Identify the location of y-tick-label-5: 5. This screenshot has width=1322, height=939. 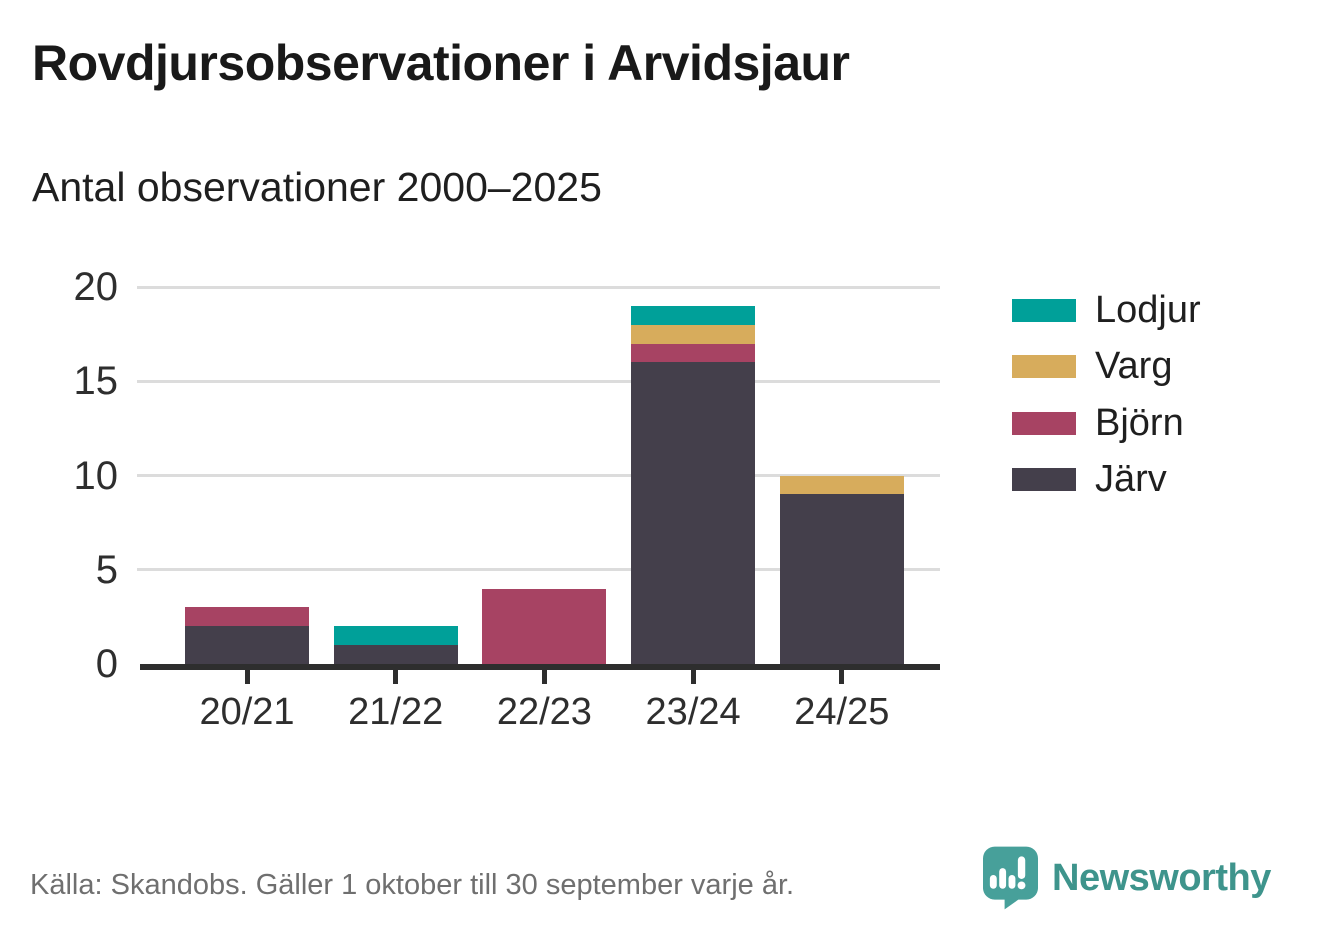
(106, 569).